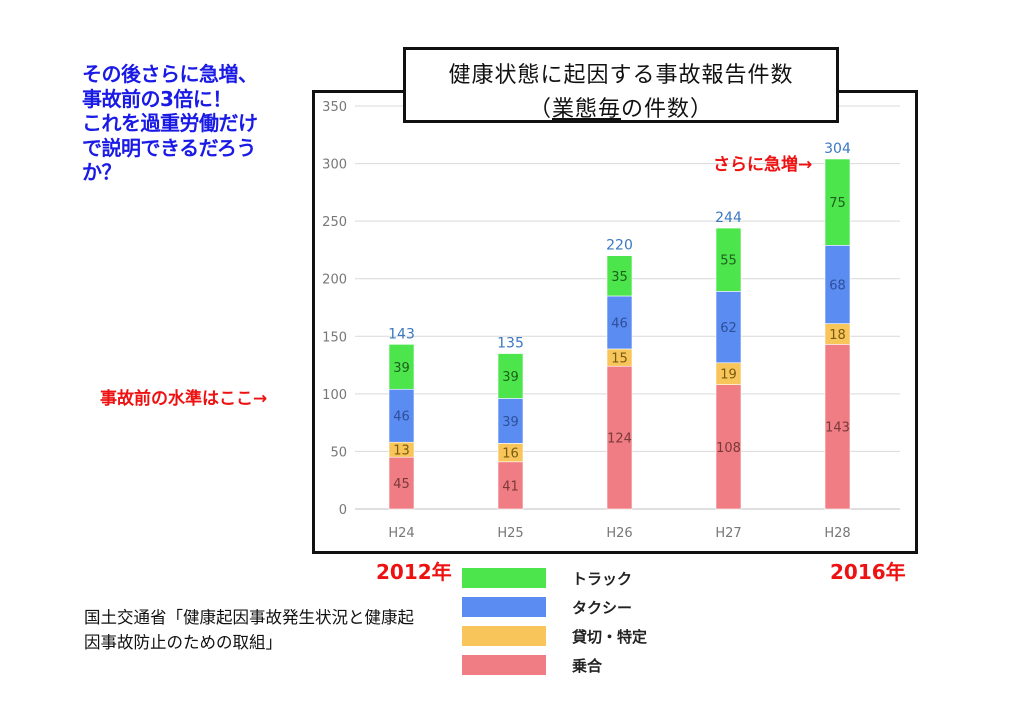 The image size is (1024, 724). I want to click on bar-value-label: 35, so click(619, 277).